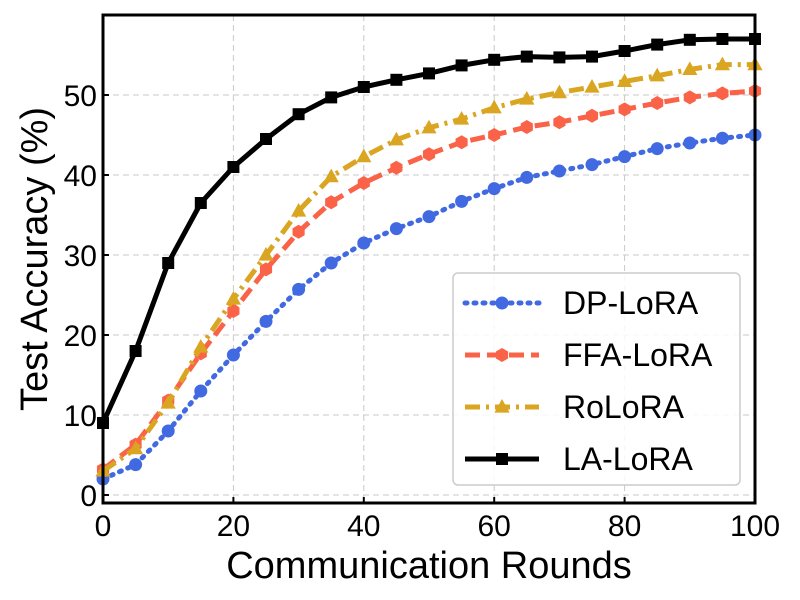  What do you see at coordinates (502, 406) in the screenshot?
I see `legend-marker-rolora` at bounding box center [502, 406].